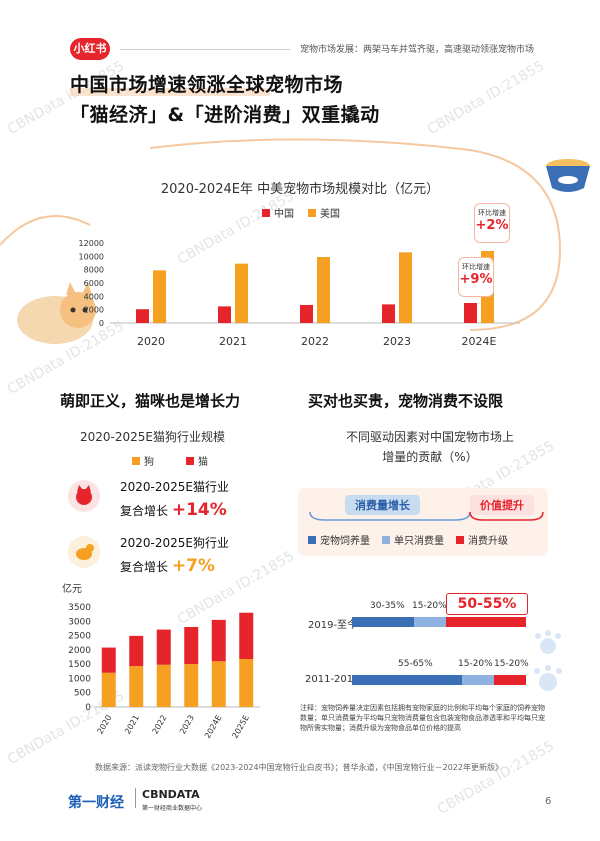 This screenshot has height=841, width=600. What do you see at coordinates (478, 680) in the screenshot?
I see `row2-bar-per-pet` at bounding box center [478, 680].